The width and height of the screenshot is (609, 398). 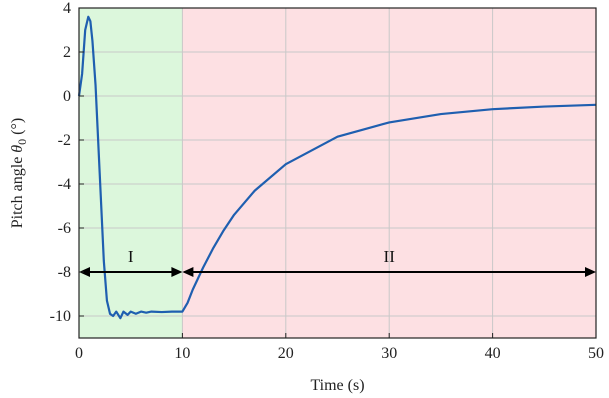 What do you see at coordinates (493, 353) in the screenshot?
I see `x-tick-label-40: 40` at bounding box center [493, 353].